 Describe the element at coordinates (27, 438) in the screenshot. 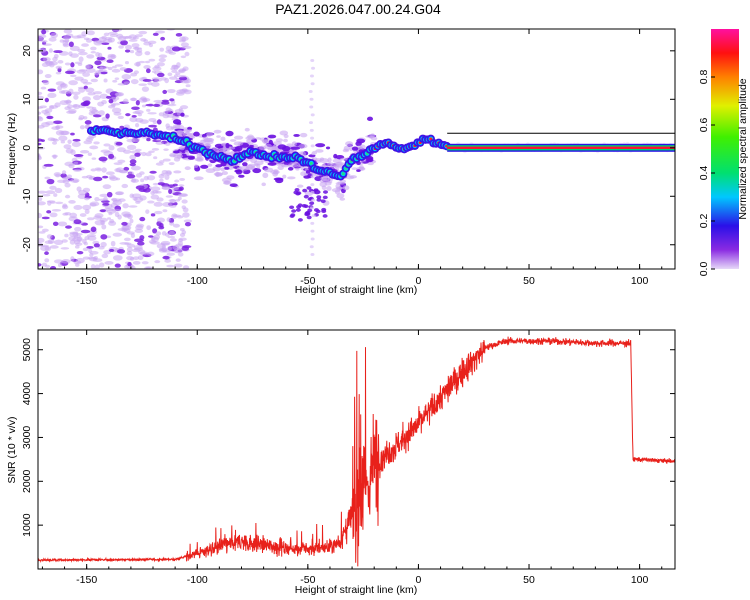

I see `snr-ytick-label: 3000` at that location.